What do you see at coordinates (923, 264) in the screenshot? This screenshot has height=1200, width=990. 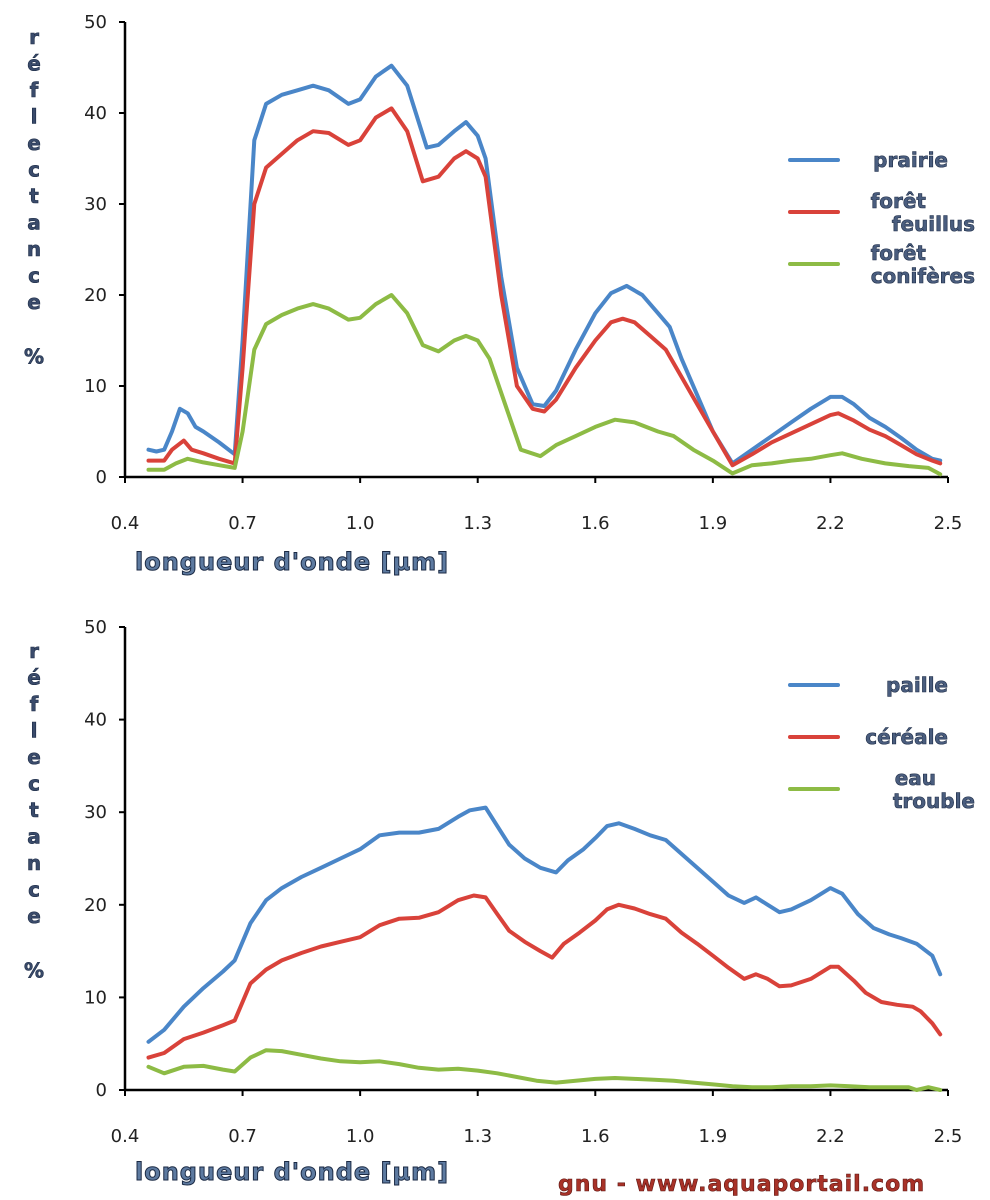 I see `legend-label: forêt conifères` at bounding box center [923, 264].